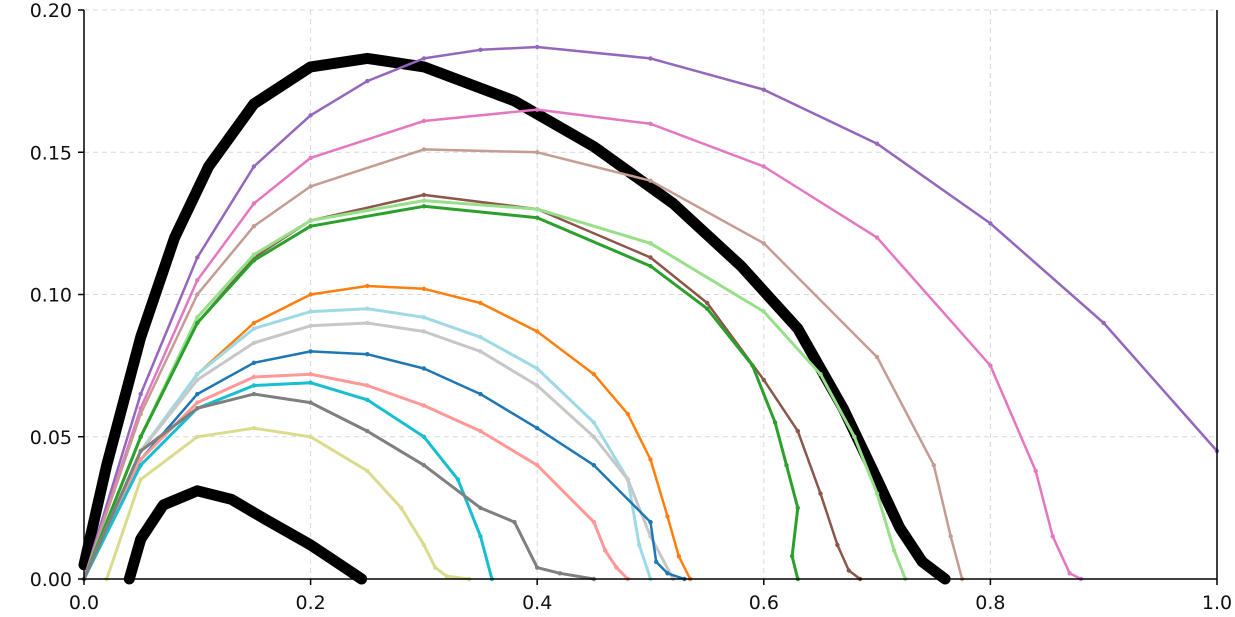  What do you see at coordinates (51, 296) in the screenshot?
I see `y-tick-label: 0.10` at bounding box center [51, 296].